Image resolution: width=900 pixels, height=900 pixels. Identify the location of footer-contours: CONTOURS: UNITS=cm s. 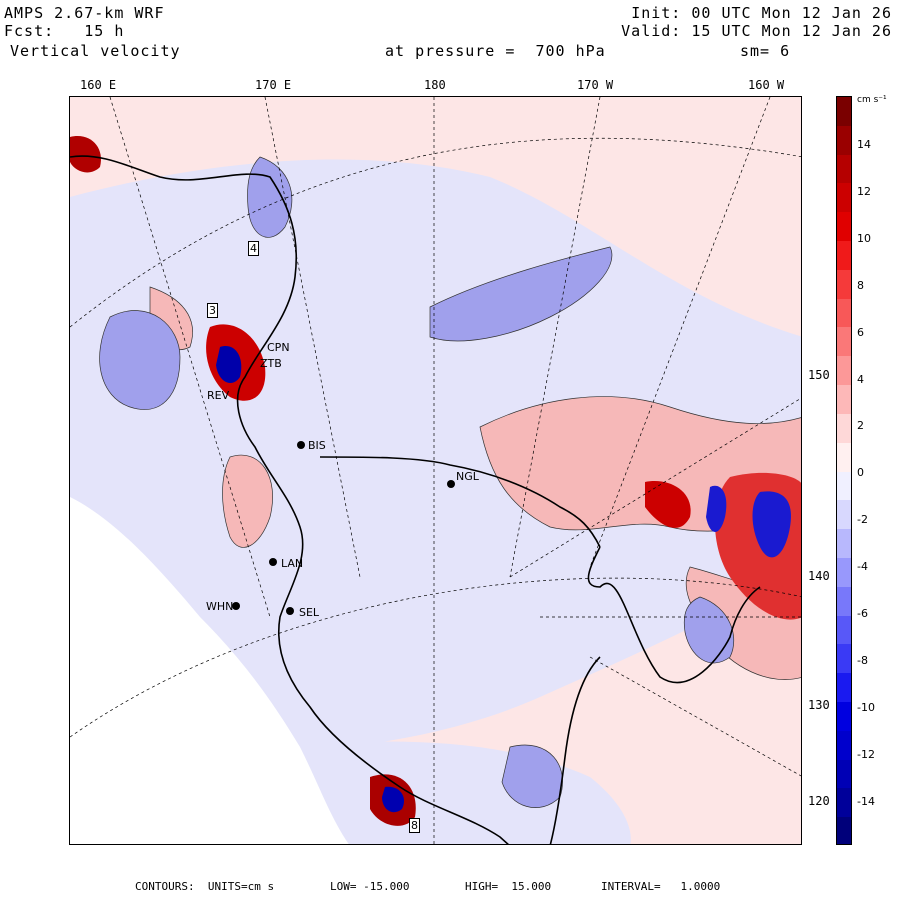
(205, 886).